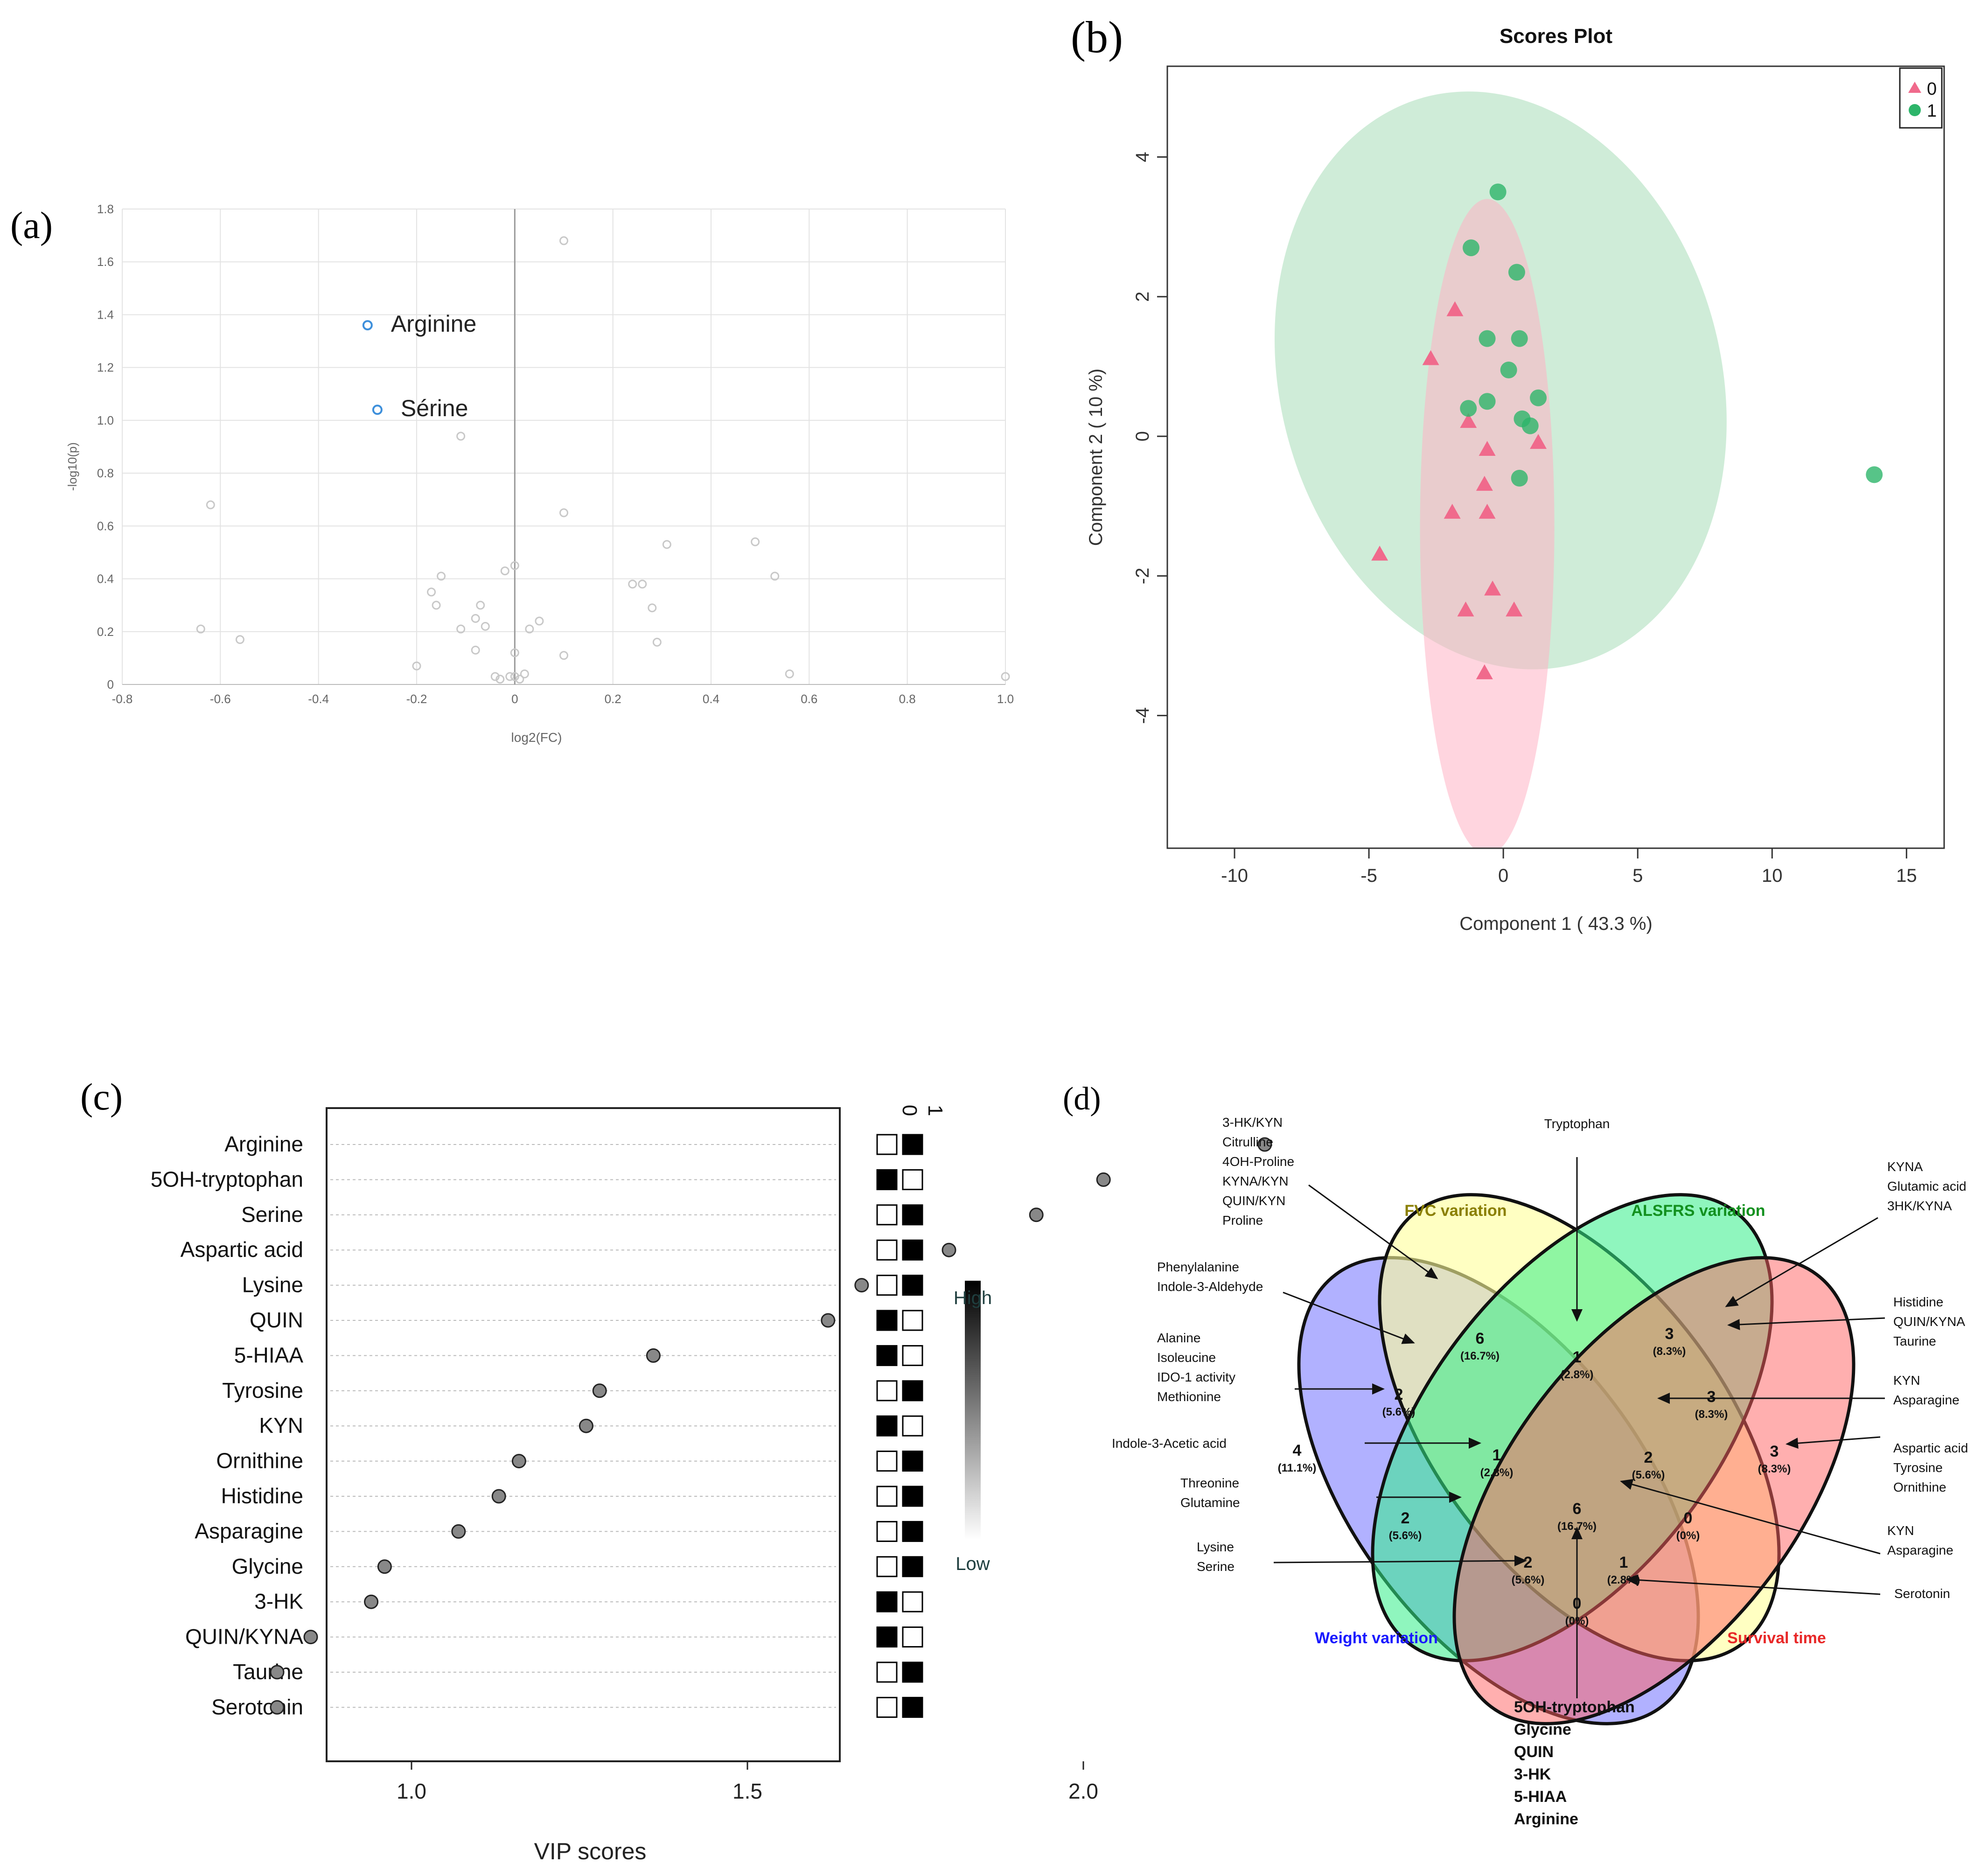  I want to click on venn-annotation-text: Threonine, so click(1209, 1483).